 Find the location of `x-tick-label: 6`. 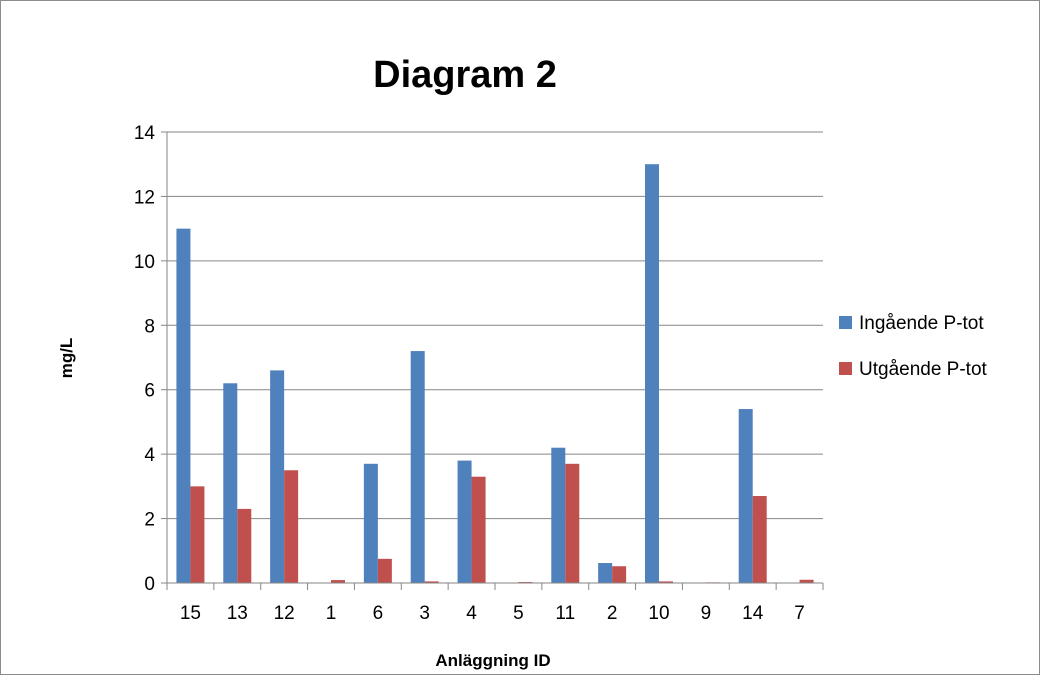

x-tick-label: 6 is located at coordinates (378, 613).